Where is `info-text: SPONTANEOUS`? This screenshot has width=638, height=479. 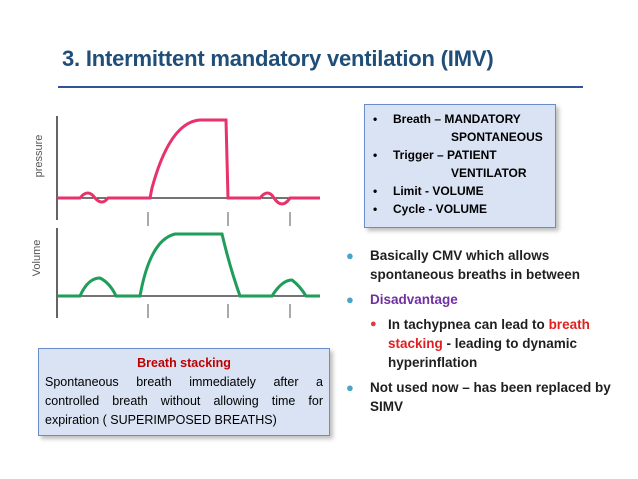
info-text: SPONTANEOUS is located at coordinates (497, 137).